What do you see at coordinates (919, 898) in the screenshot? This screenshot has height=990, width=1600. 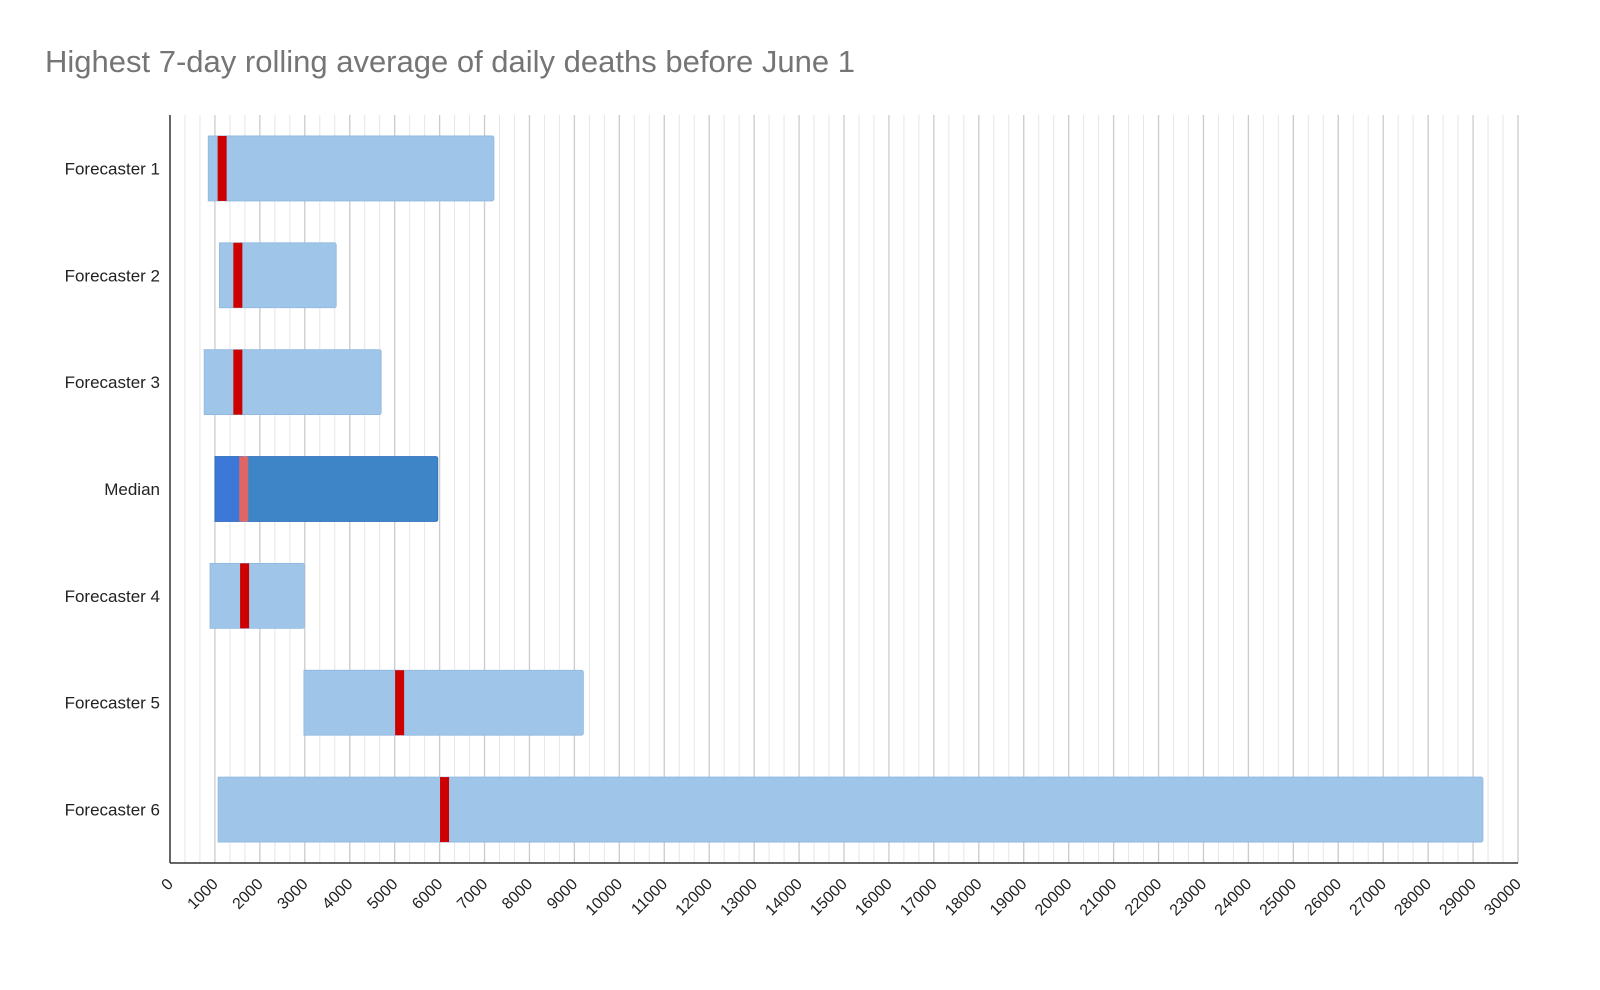 I see `x-tick-label: 17000` at bounding box center [919, 898].